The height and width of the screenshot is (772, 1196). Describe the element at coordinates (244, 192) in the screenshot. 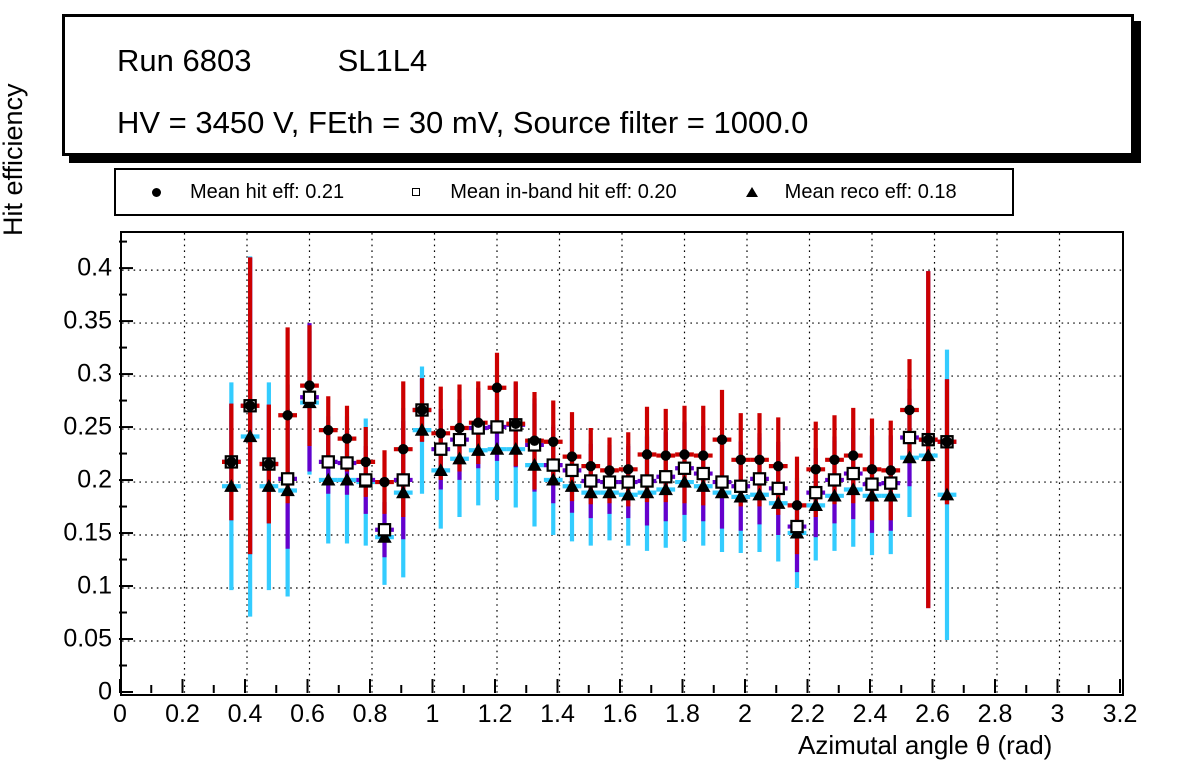

I see `legend-entry-0: Mean hit eff: 0.21` at that location.